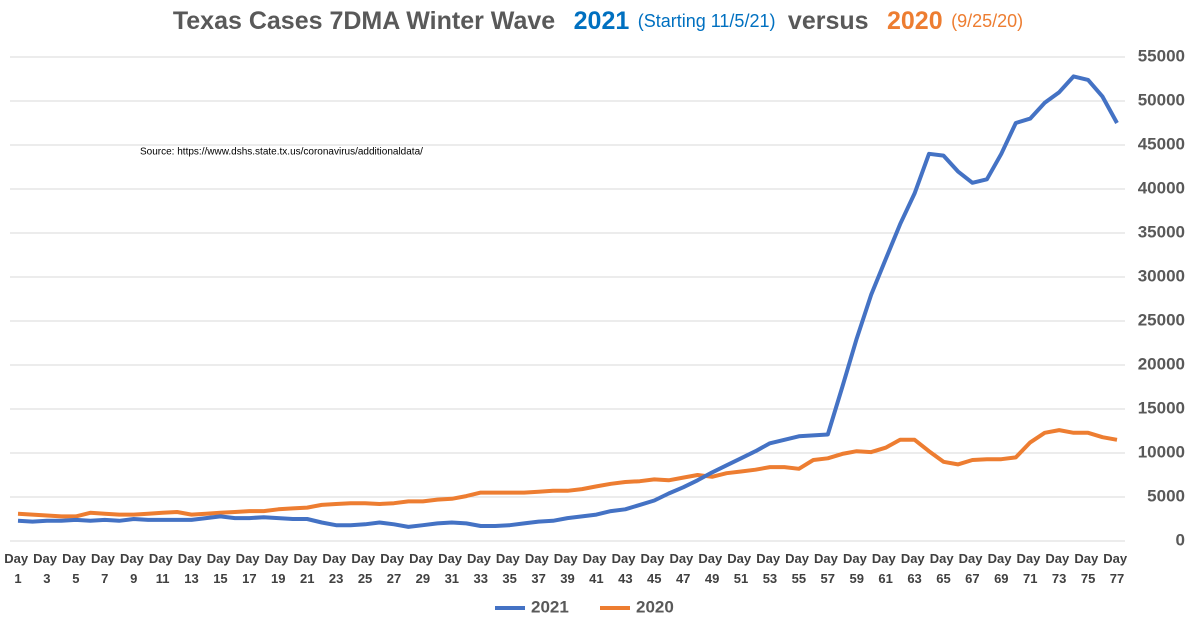 This screenshot has width=1200, height=620. I want to click on x-tick-label: Day 47, so click(682, 568).